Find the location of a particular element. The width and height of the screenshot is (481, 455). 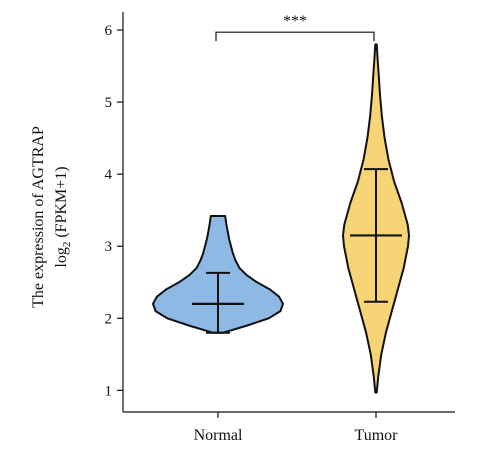

x-tick-label: Tumor is located at coordinates (377, 435).